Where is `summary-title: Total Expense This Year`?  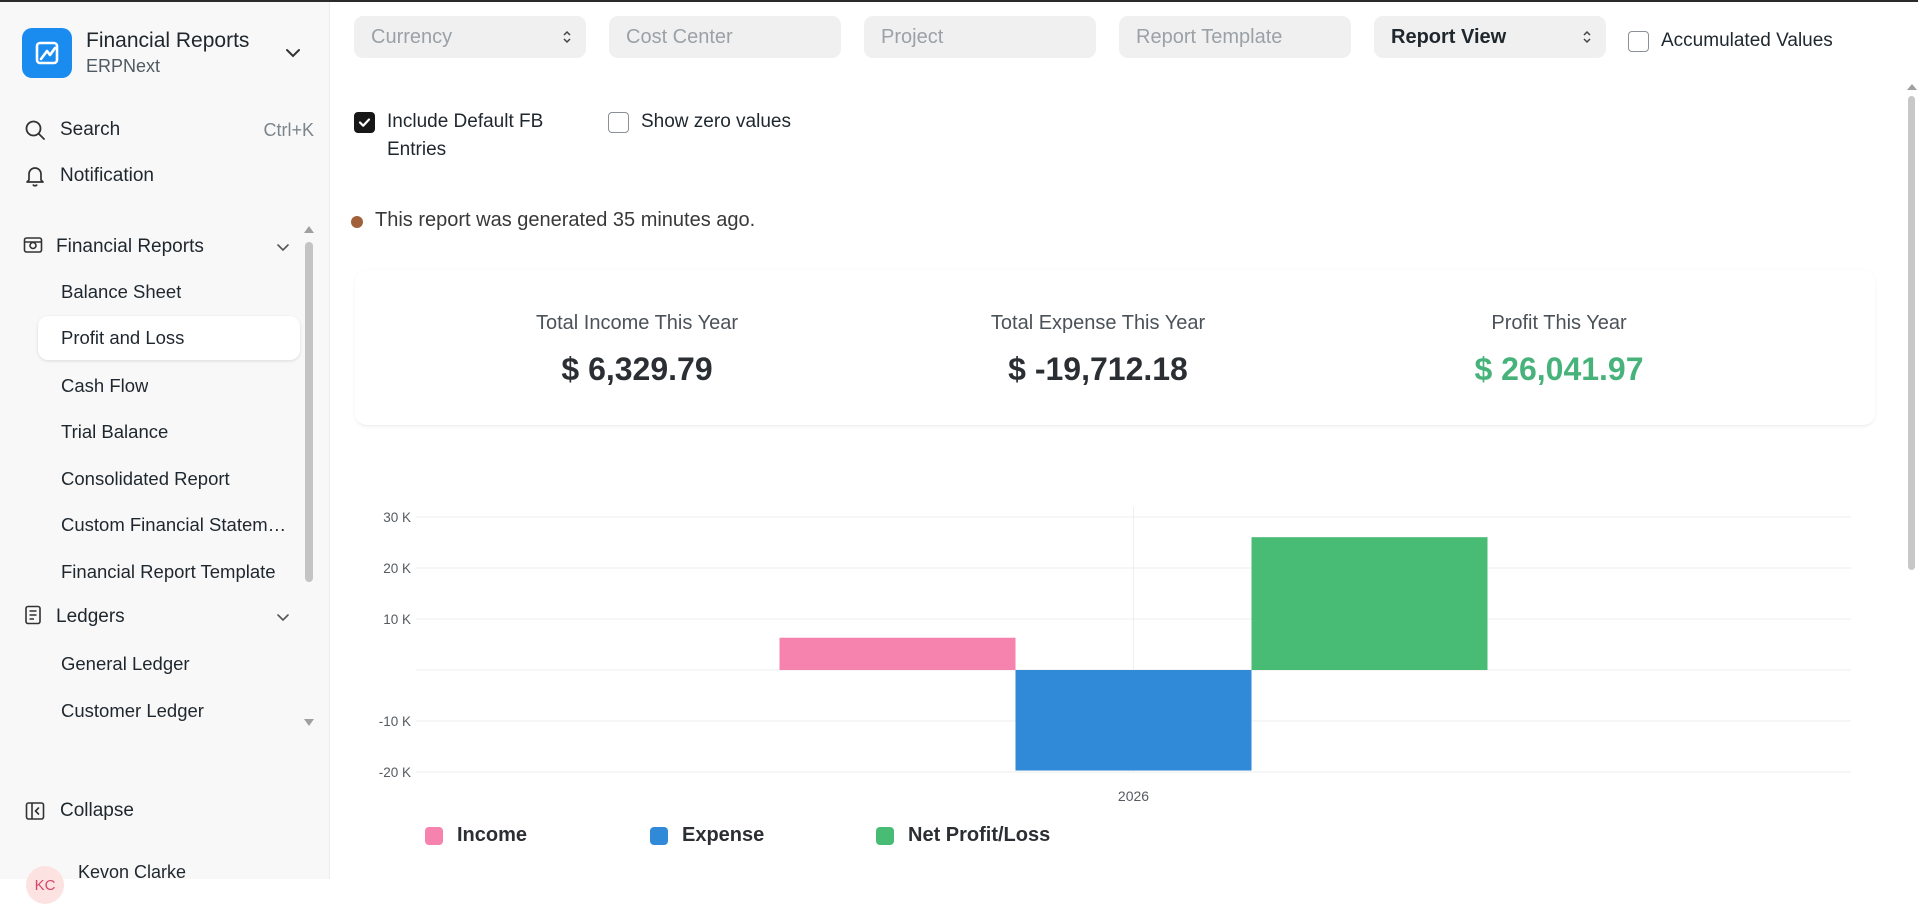 summary-title: Total Expense This Year is located at coordinates (1098, 323).